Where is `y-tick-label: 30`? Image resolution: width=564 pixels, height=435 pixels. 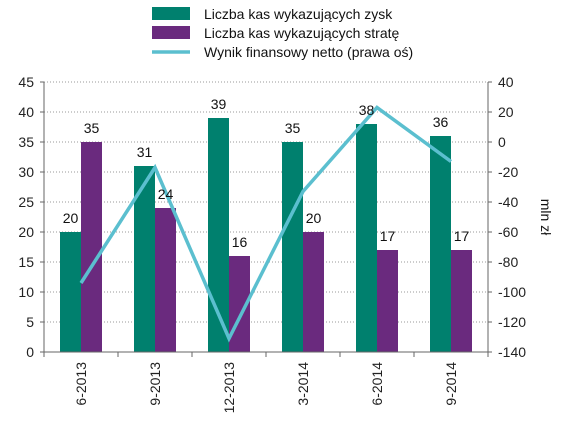 y-tick-label: 30 is located at coordinates (26, 172).